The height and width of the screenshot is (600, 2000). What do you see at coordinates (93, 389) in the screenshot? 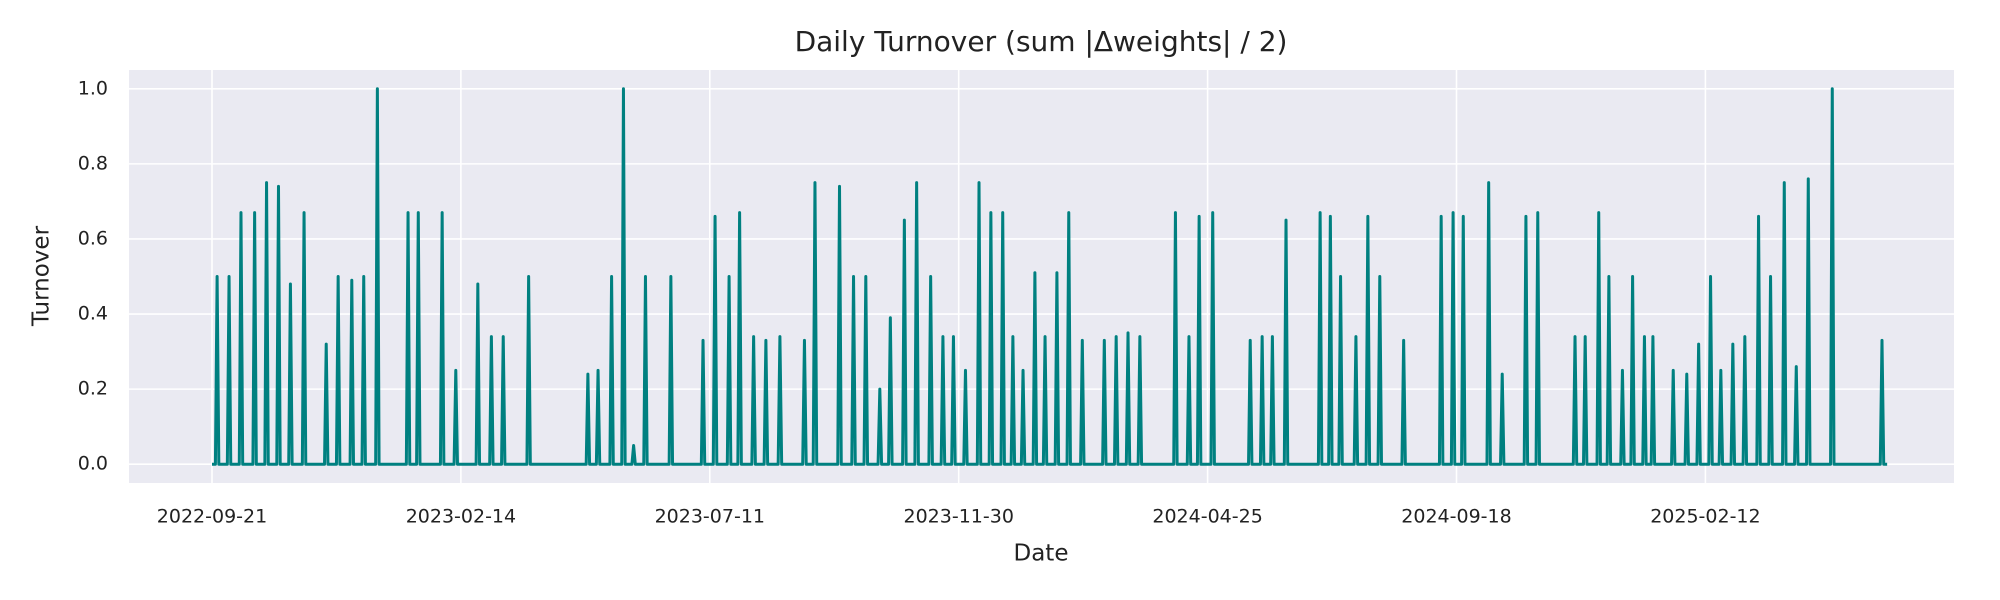
I see `y-tick-label: 0.2` at bounding box center [93, 389].